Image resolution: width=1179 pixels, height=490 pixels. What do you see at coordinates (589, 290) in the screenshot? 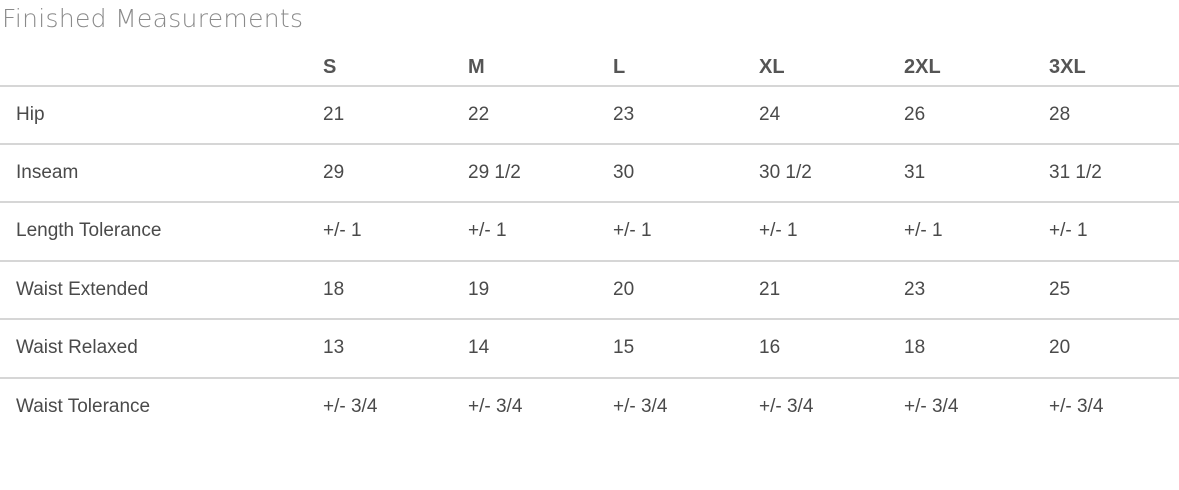
I see `table-row: Waist Extended 18 19 20 21 23 25` at bounding box center [589, 290].